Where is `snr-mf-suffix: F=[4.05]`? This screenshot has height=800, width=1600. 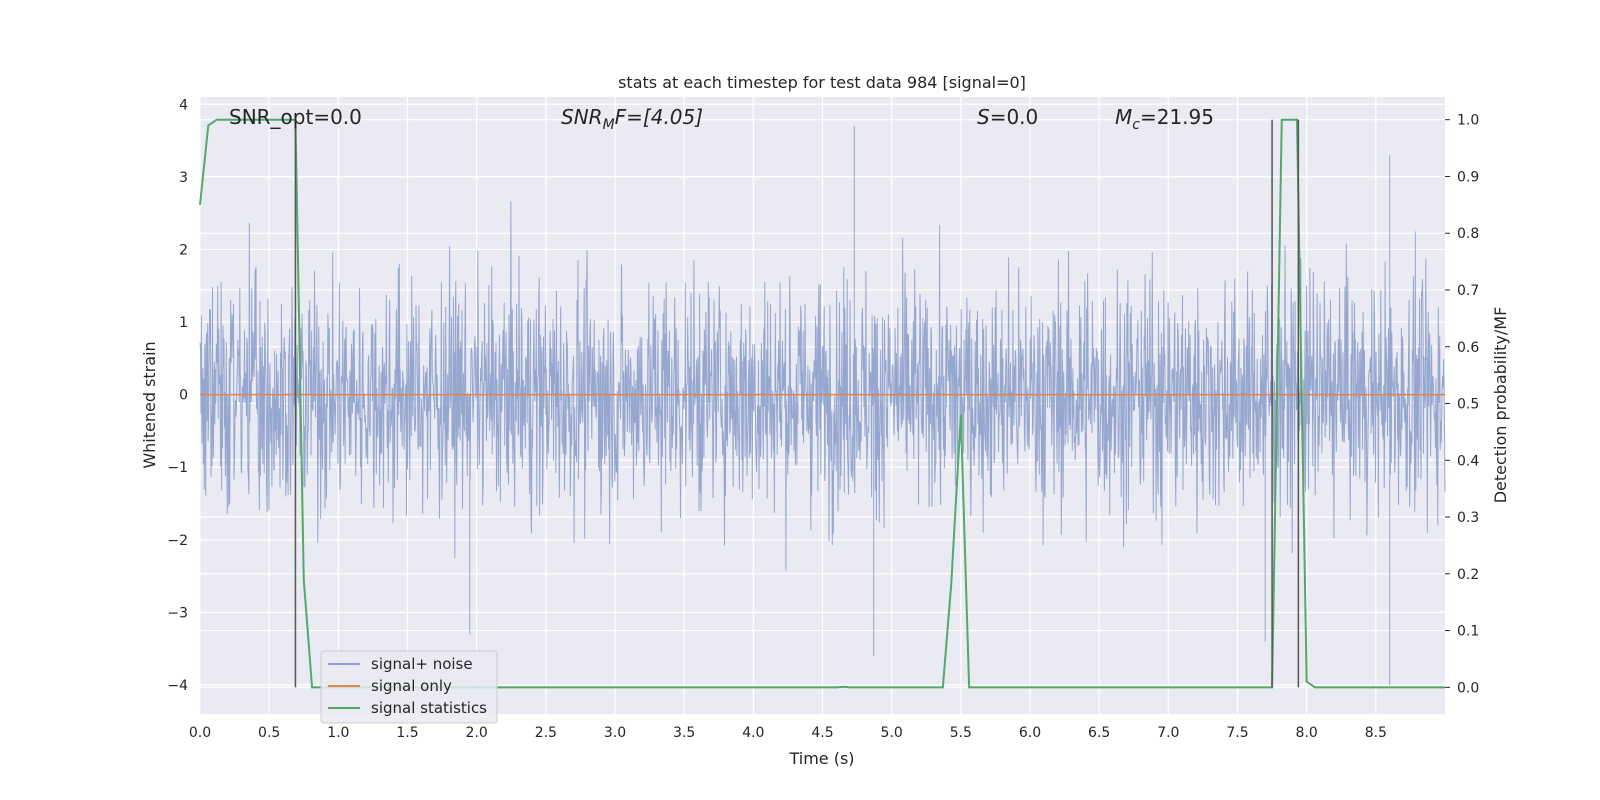 snr-mf-suffix: F=[4.05] is located at coordinates (659, 117).